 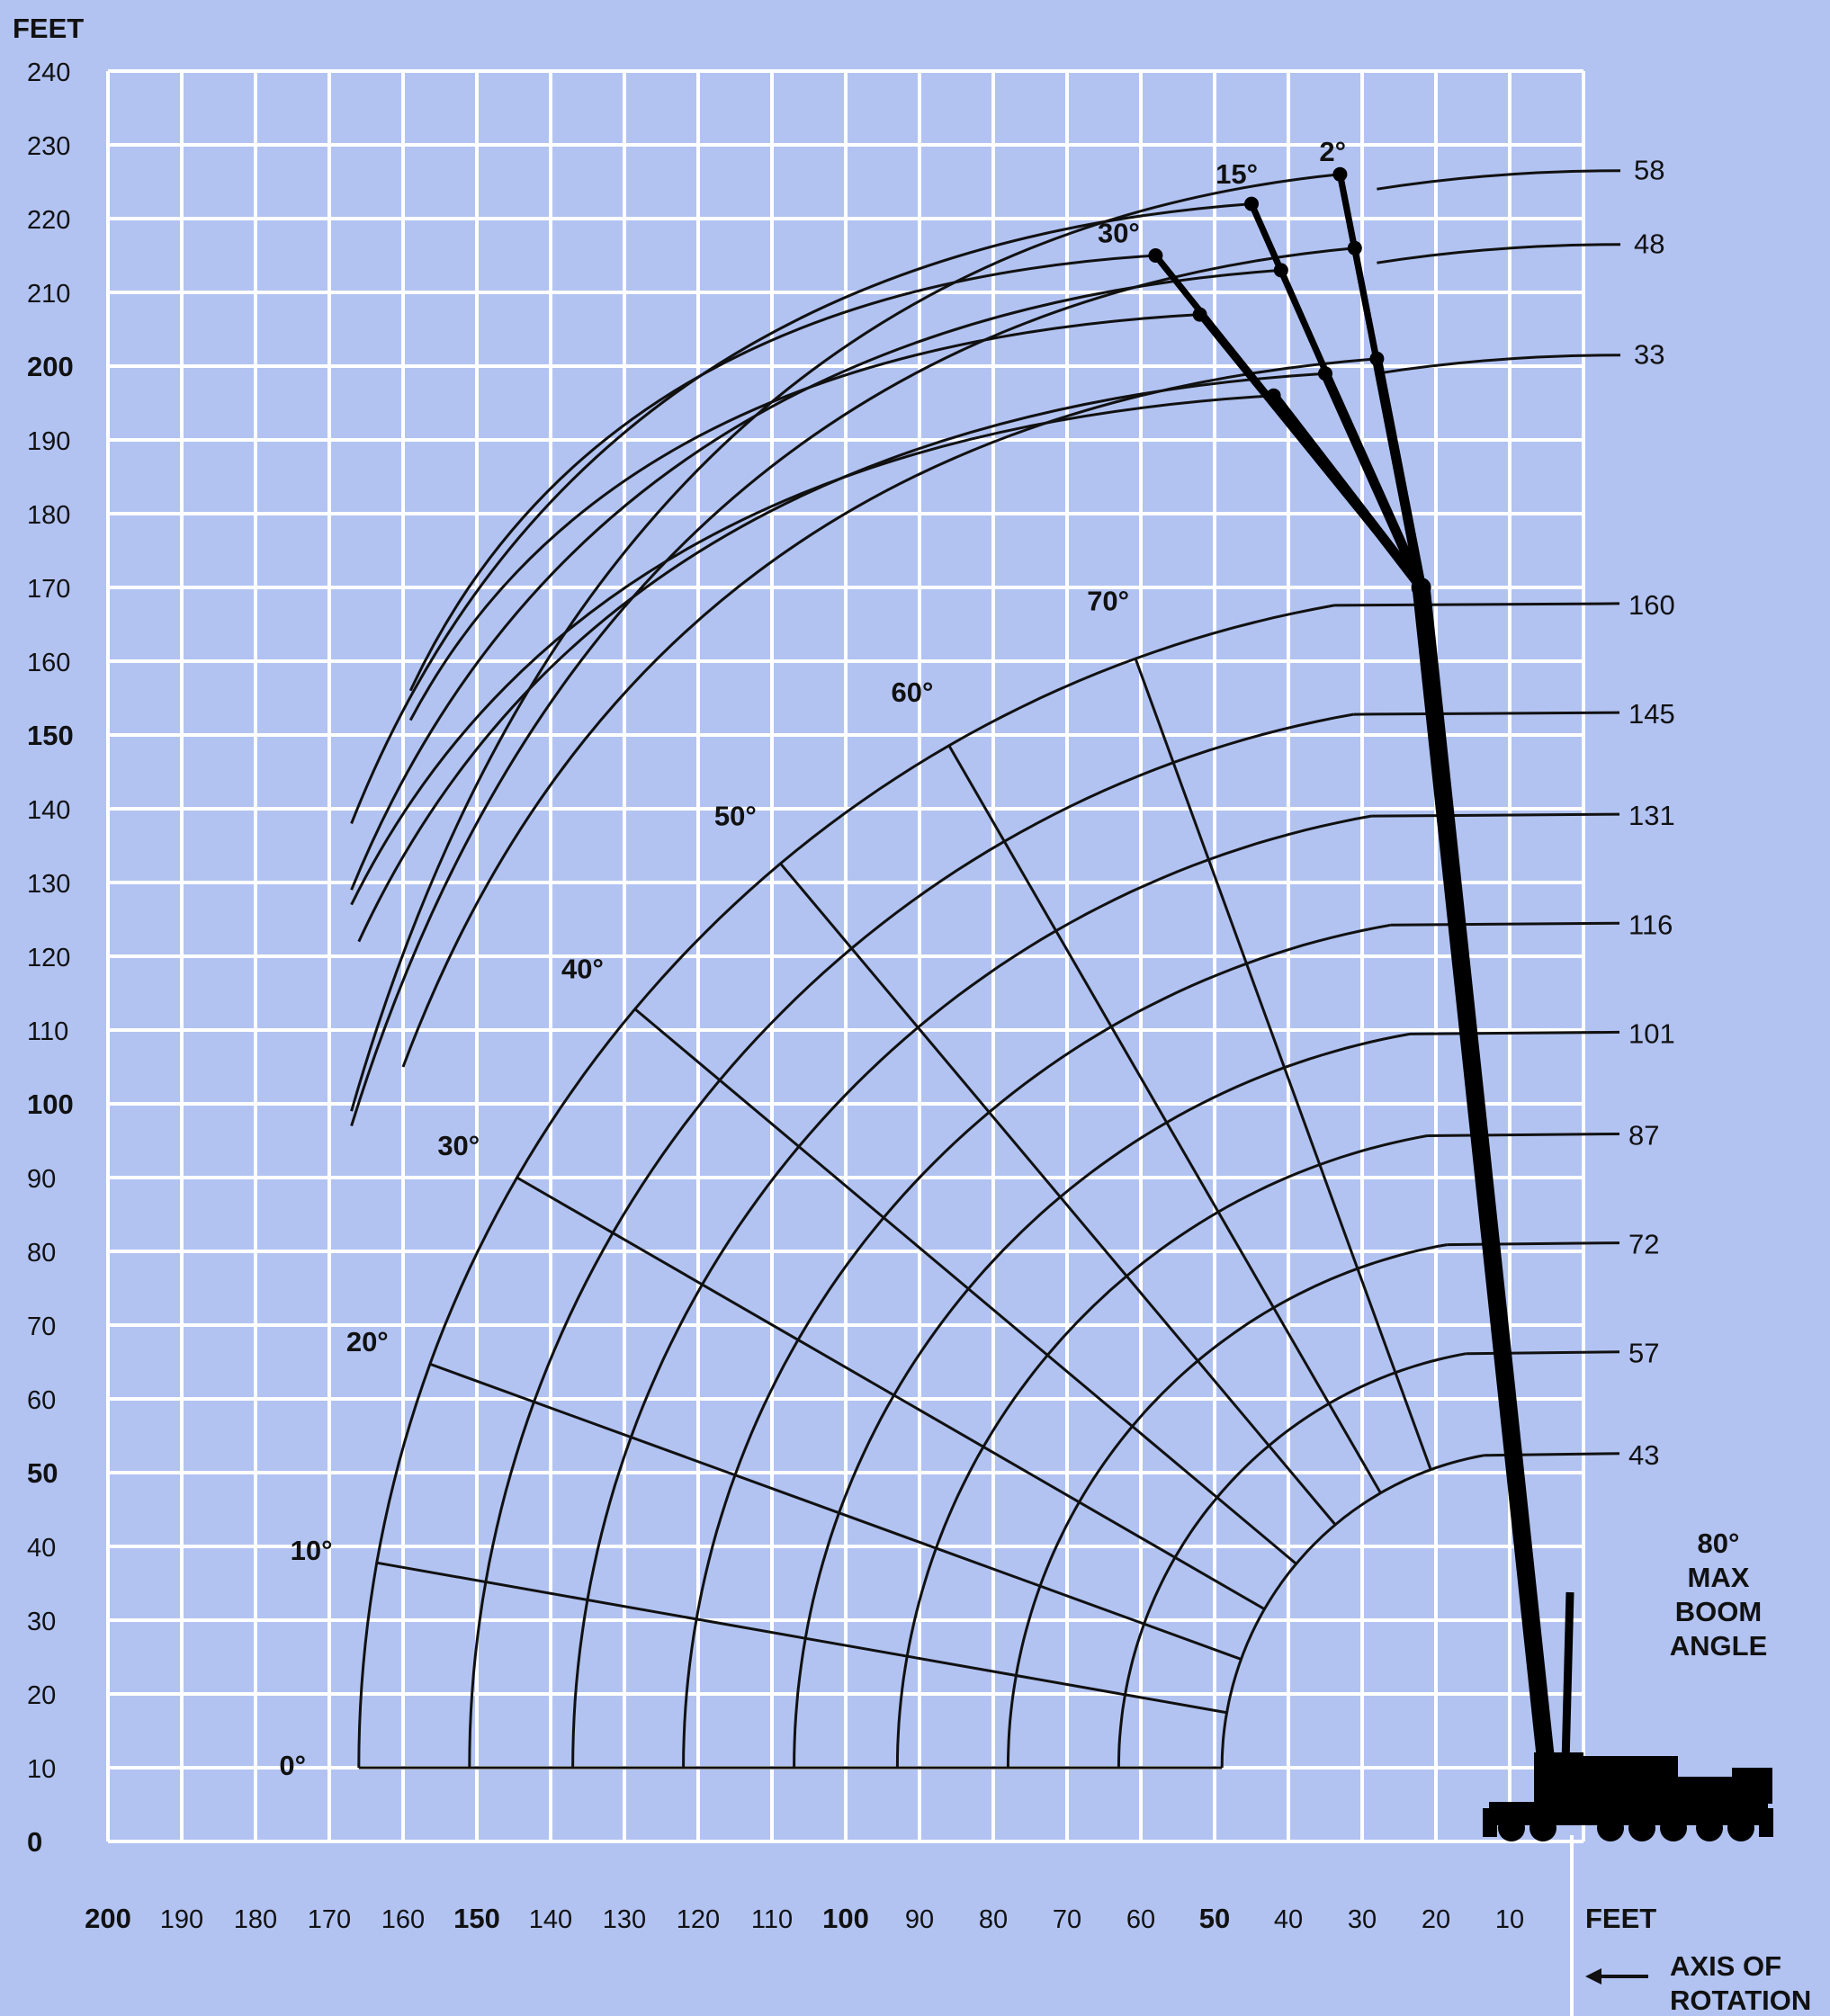 What do you see at coordinates (48, 220) in the screenshot?
I see `y-tick-label: 220` at bounding box center [48, 220].